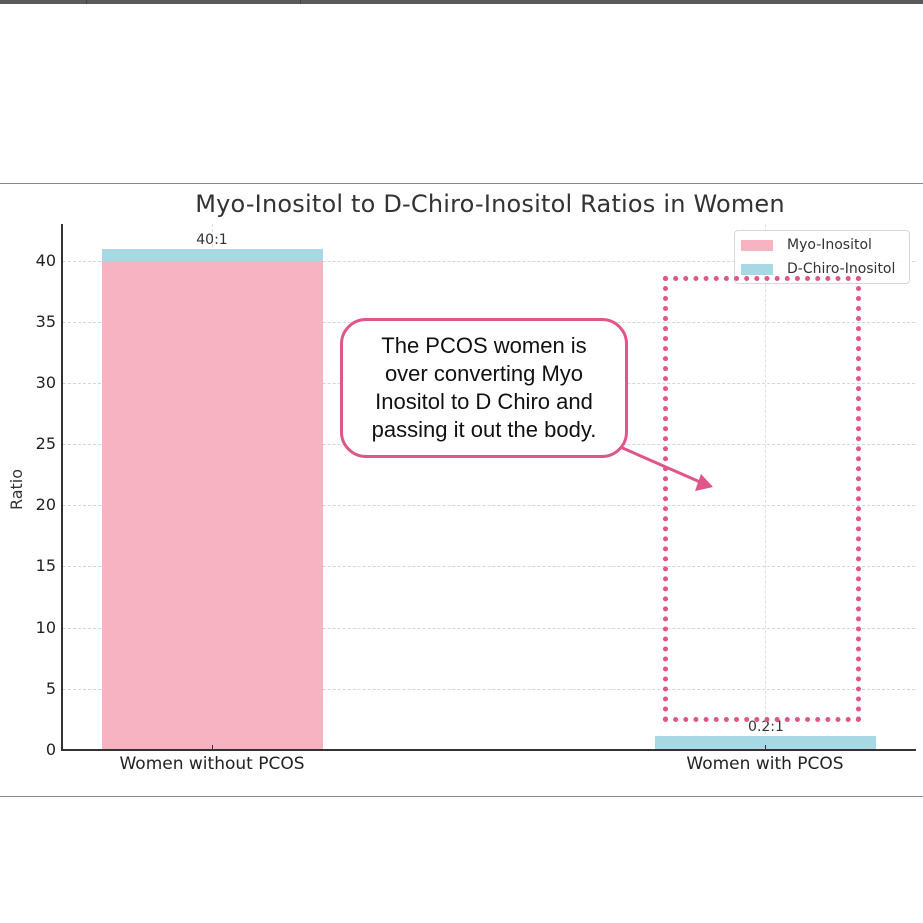 The width and height of the screenshot is (923, 923). I want to click on y-tick-label: 30, so click(45, 382).